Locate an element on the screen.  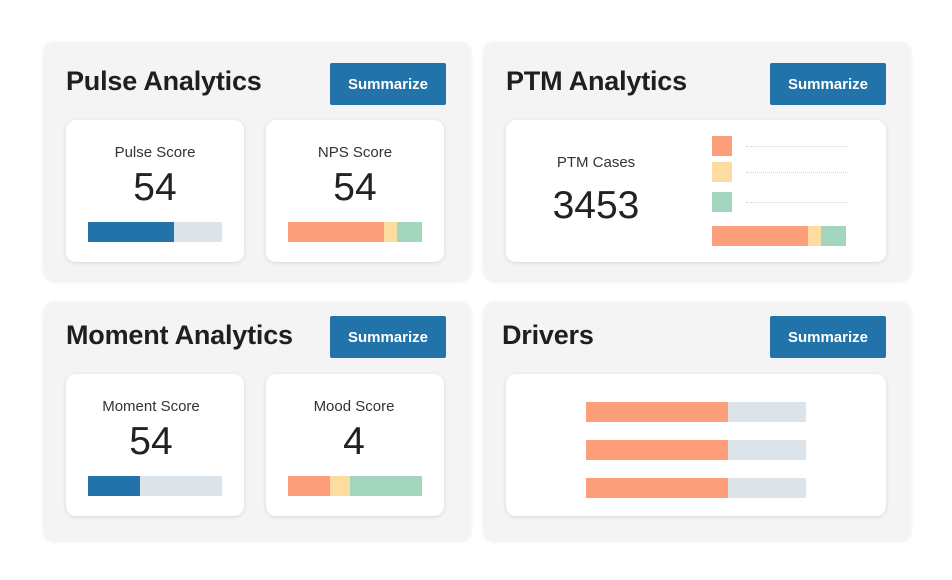
mood-score-value: 4 is located at coordinates (354, 441).